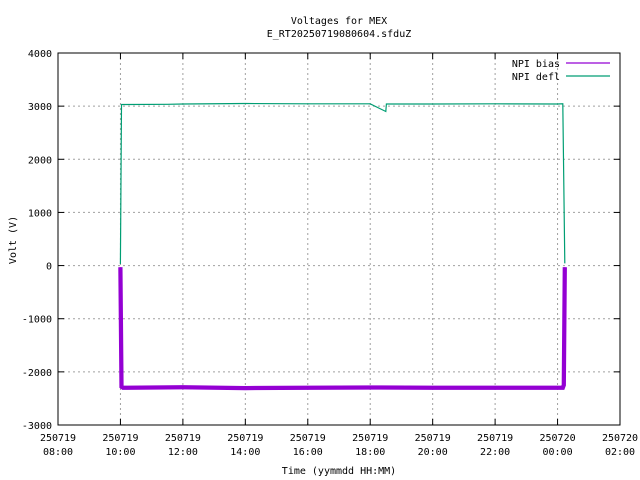 This screenshot has height=480, width=640. I want to click on x-tick-label-time: 10:00, so click(120, 452).